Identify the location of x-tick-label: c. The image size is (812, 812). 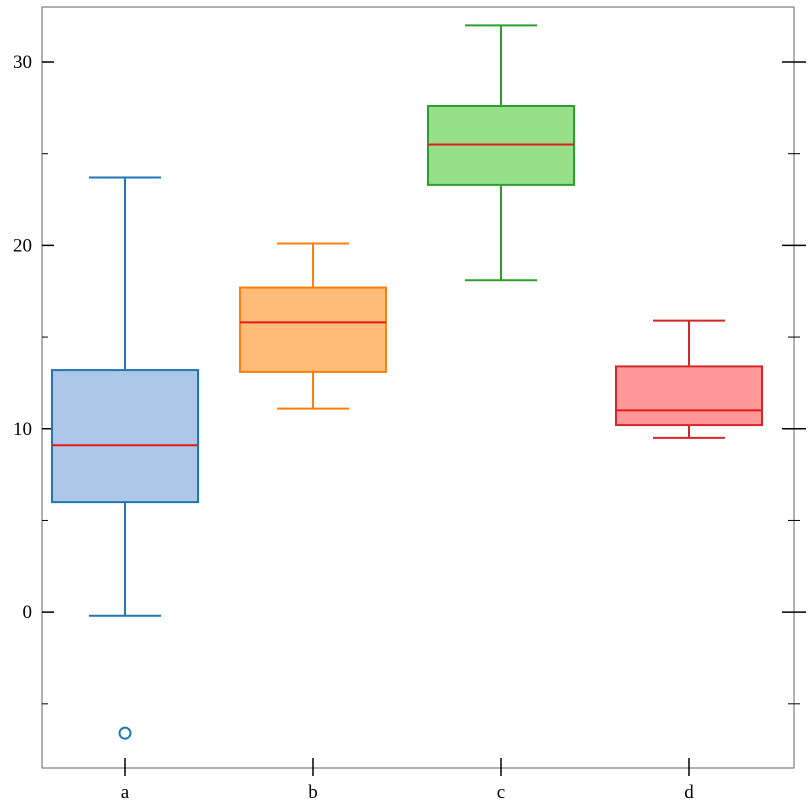
(501, 792).